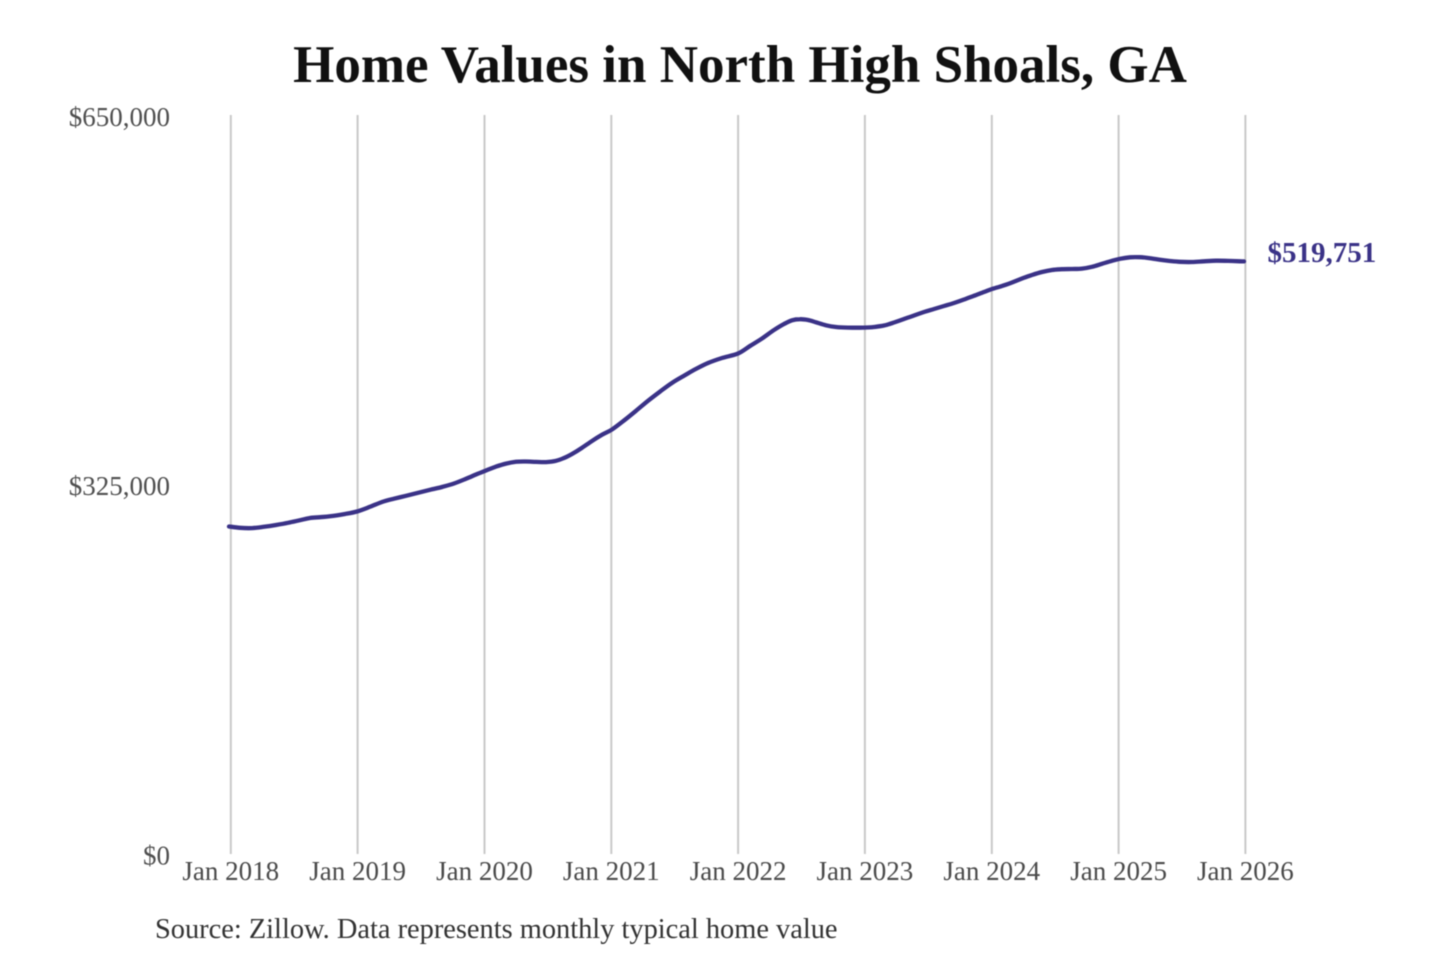 The width and height of the screenshot is (1440, 960). Describe the element at coordinates (740, 65) in the screenshot. I see `svg-text:Home Values in North High Shoa: Home Values in North High Shoals, GA` at that location.